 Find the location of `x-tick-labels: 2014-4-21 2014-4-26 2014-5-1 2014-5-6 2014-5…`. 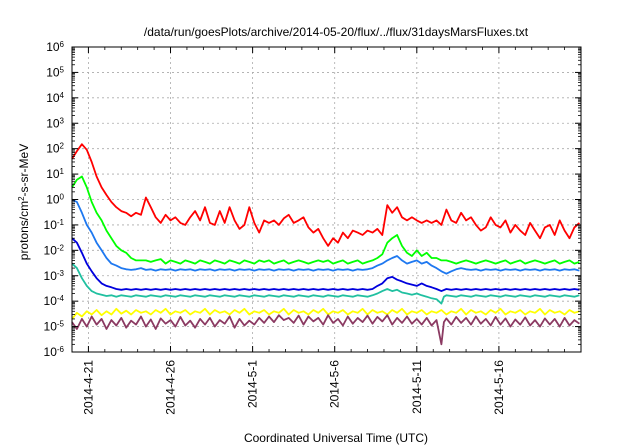

x-tick-labels: 2014-4-21 2014-4-26 2014-5-1 2014-5-6 2014-5… is located at coordinates (293, 387).